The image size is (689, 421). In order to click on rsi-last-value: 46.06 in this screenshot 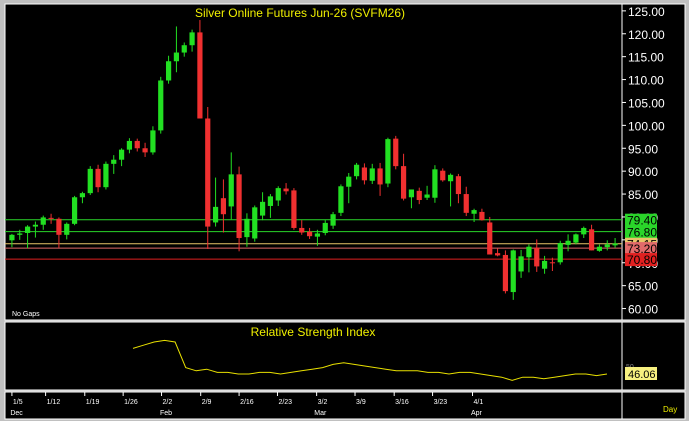, I will do `click(642, 375)`.